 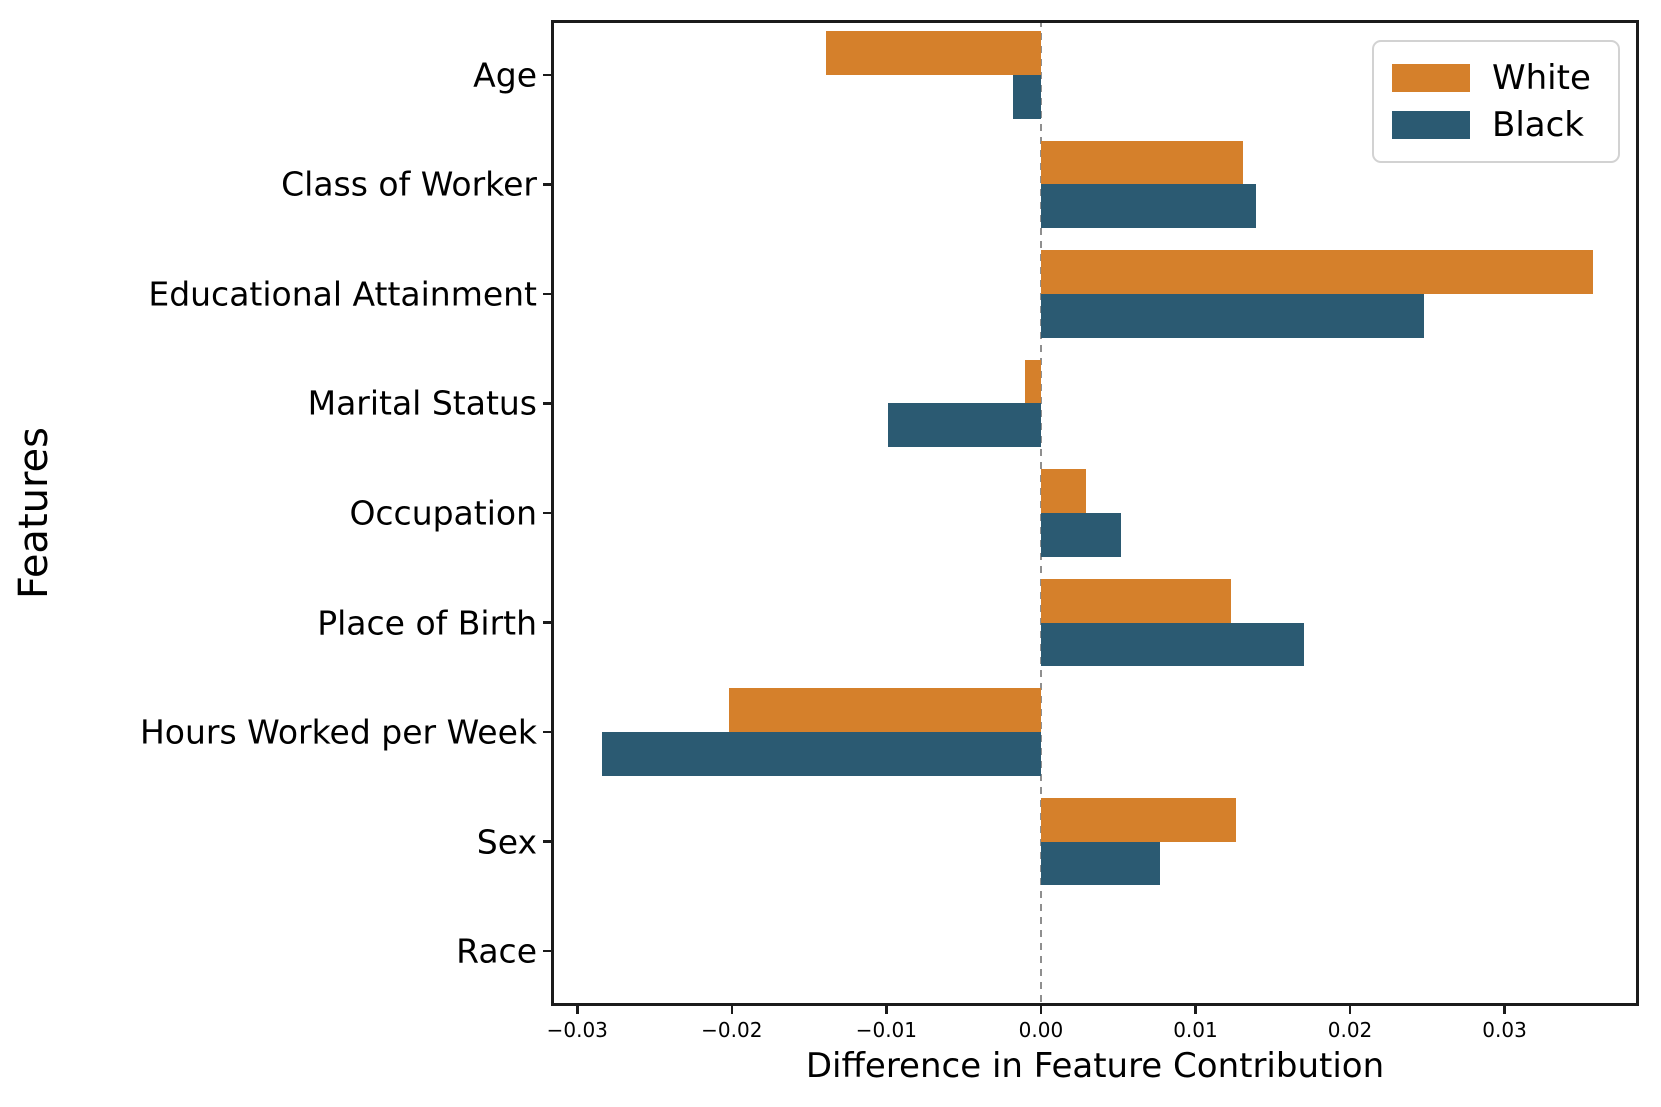 I want to click on legend-swatch-black, so click(x=1431, y=125).